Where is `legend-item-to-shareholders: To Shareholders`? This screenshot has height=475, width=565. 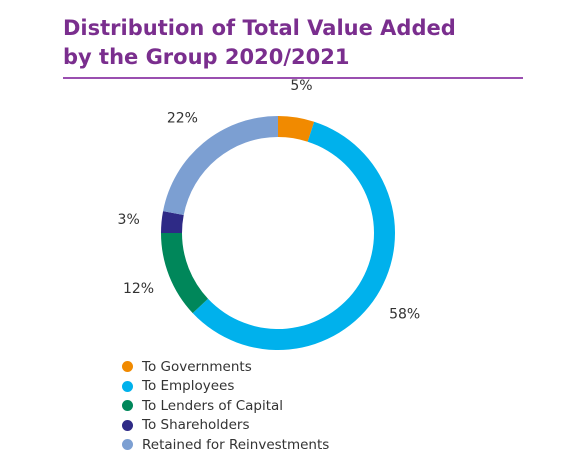 legend-item-to-shareholders: To Shareholders is located at coordinates (225, 426).